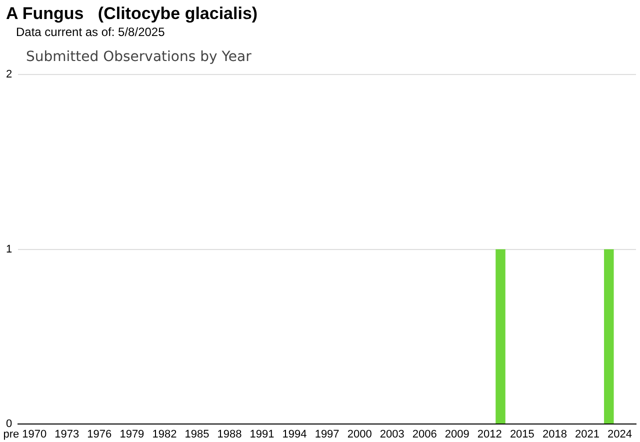 The image size is (640, 442). Describe the element at coordinates (197, 434) in the screenshot. I see `x-tick-label: 1985` at that location.